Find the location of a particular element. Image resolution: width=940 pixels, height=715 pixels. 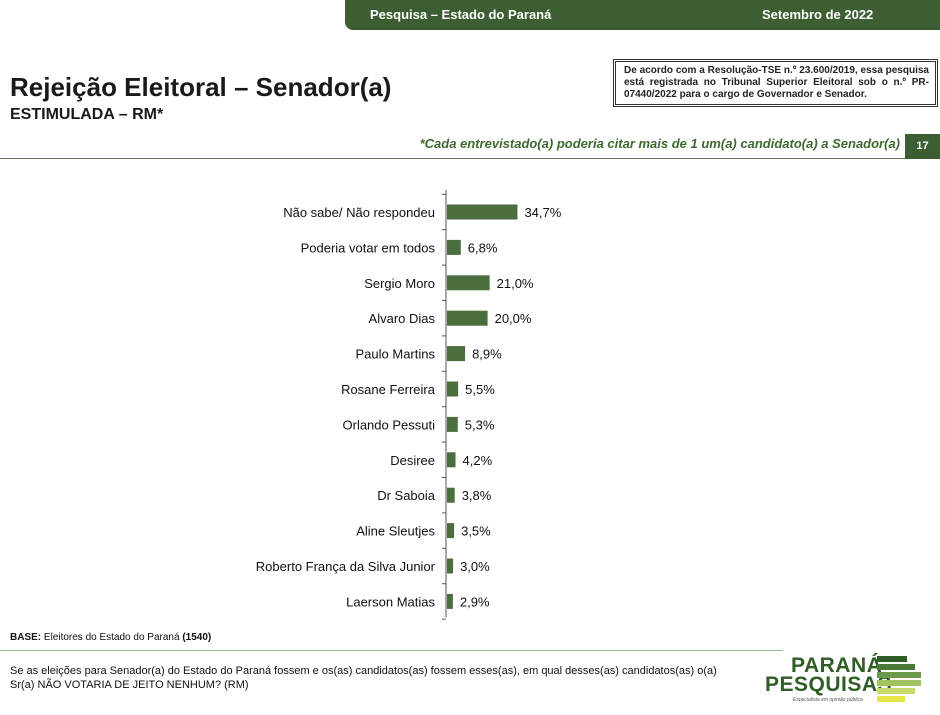

header-date: Setembro de 2022 is located at coordinates (818, 14).